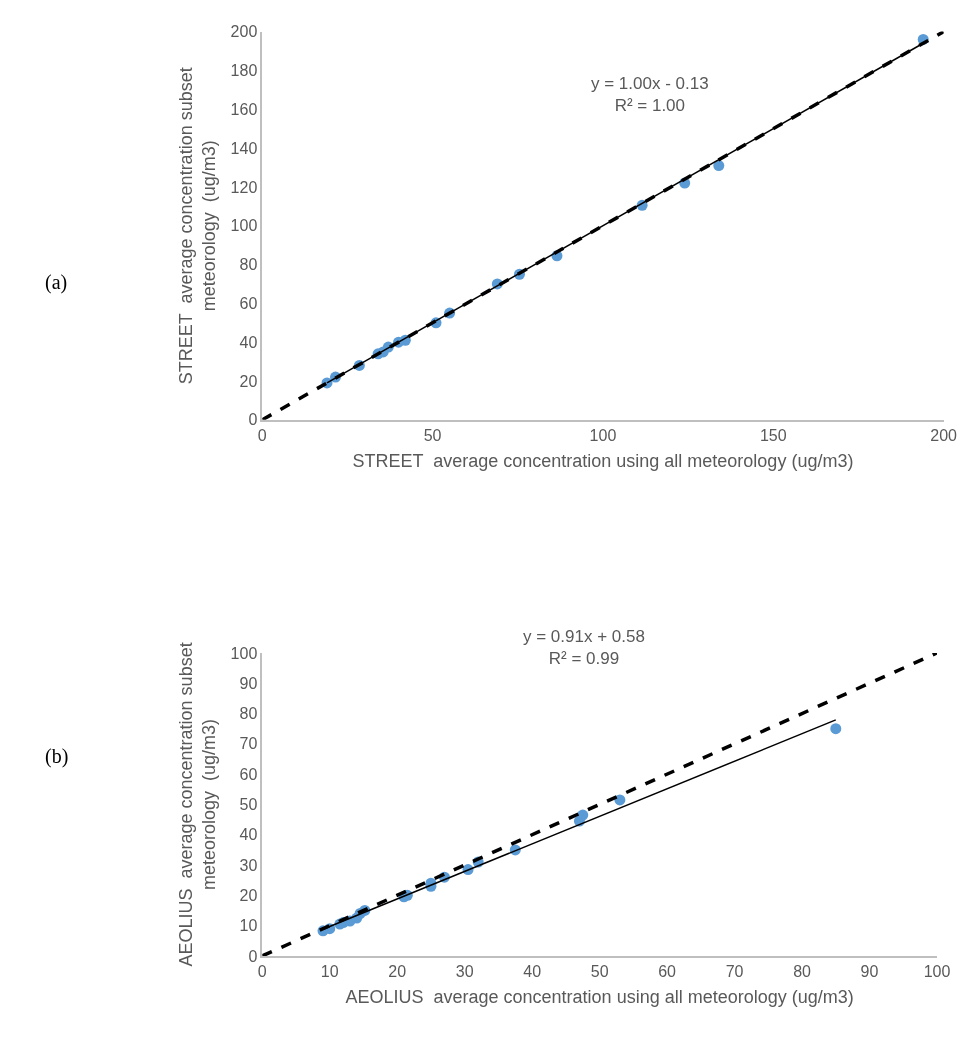 The width and height of the screenshot is (970, 1044). I want to click on y-tick-label: 70, so click(248, 744).